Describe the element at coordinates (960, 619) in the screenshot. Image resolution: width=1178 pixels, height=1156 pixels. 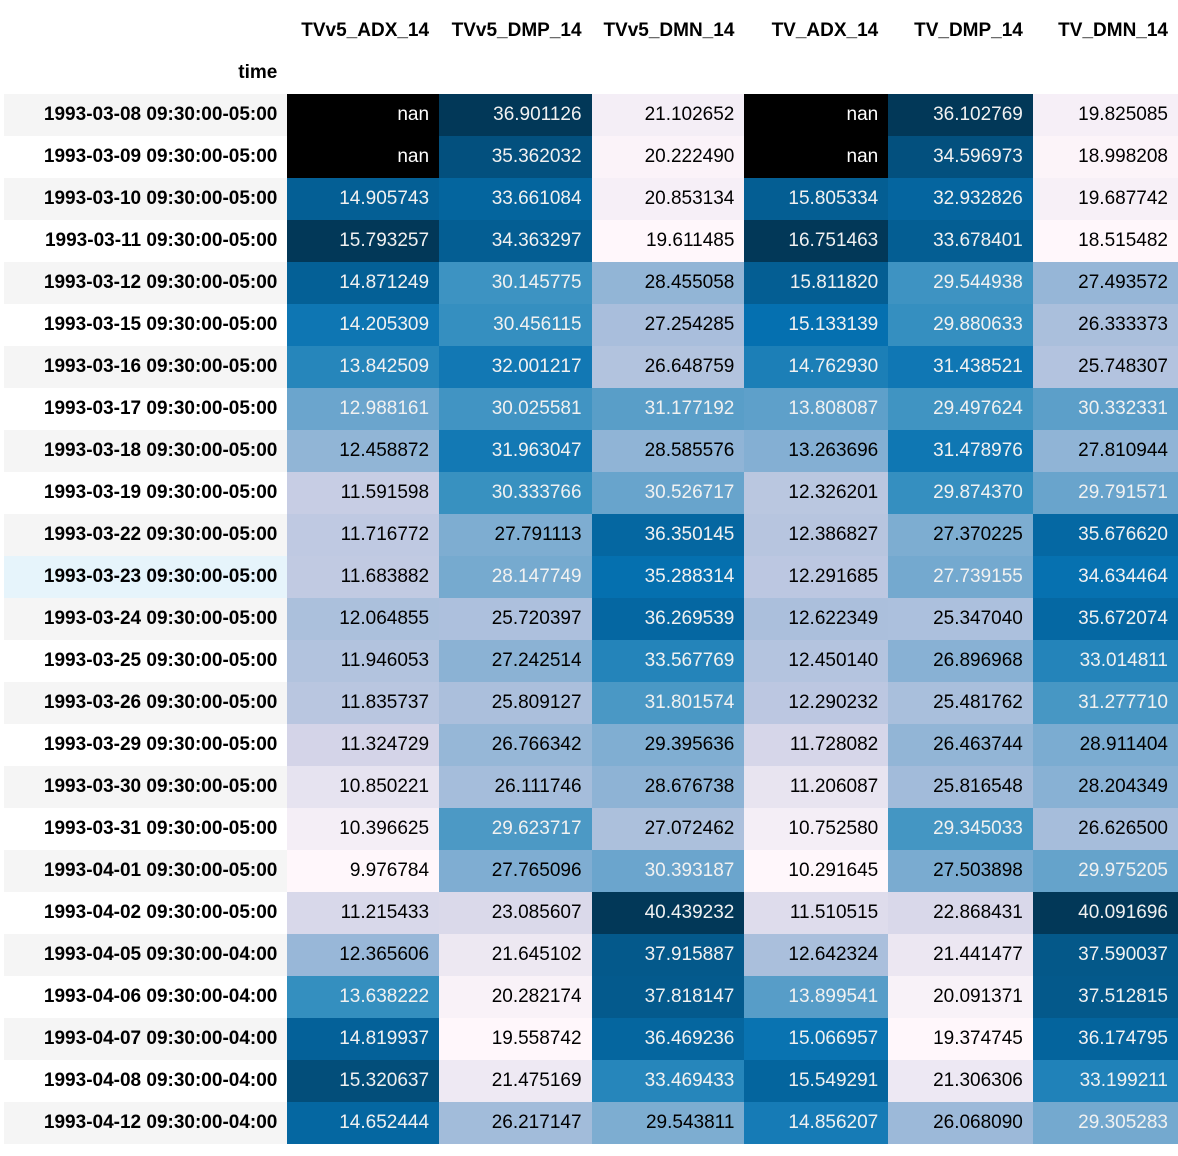
I see `table-cell: 25.347040` at that location.